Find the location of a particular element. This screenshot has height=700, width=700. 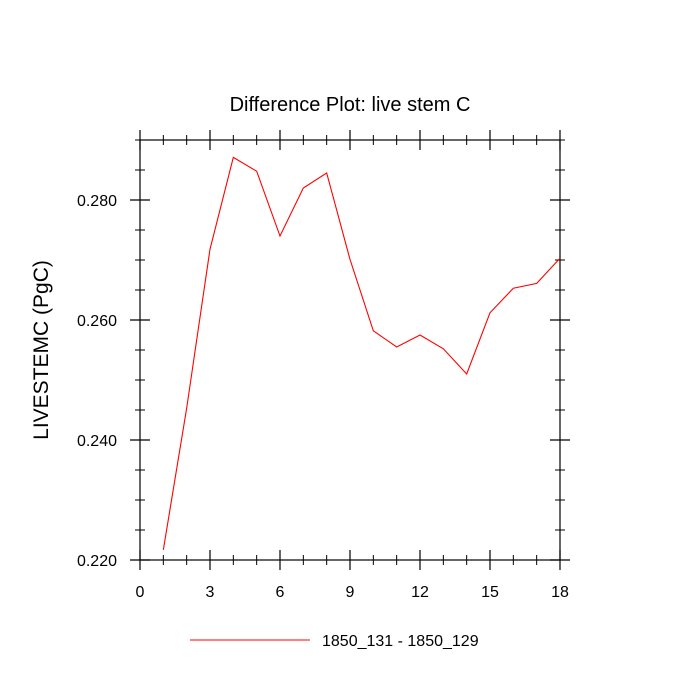

x-tick-label: 12 is located at coordinates (420, 592).